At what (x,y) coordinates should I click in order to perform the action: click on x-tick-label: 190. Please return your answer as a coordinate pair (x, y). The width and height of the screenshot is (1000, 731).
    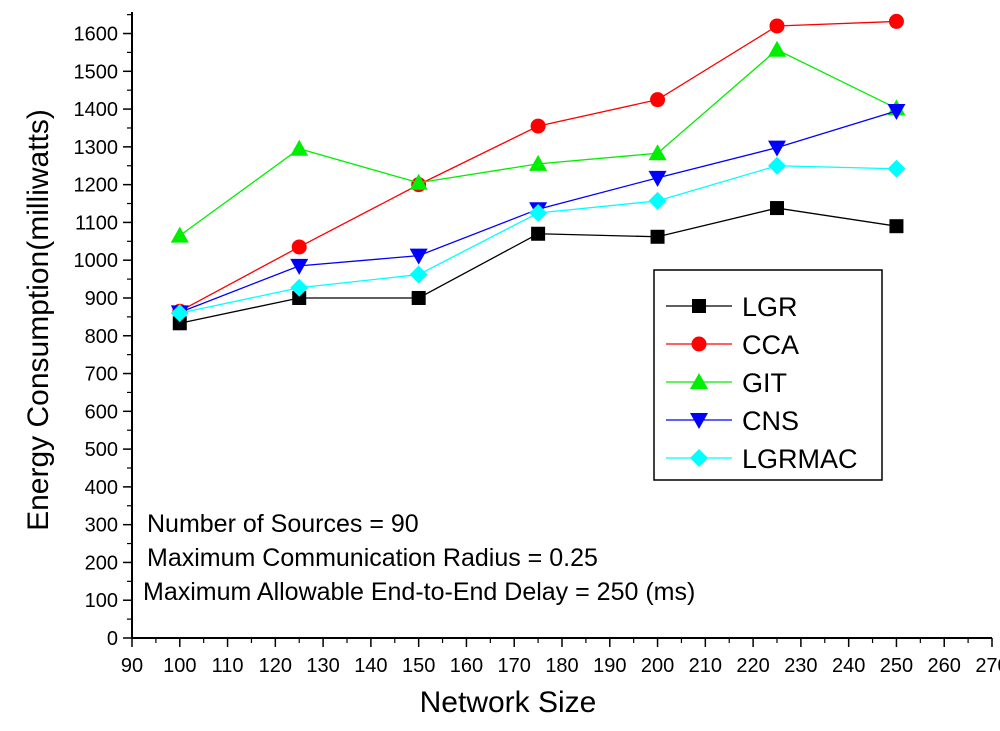
    Looking at the image, I should click on (609, 666).